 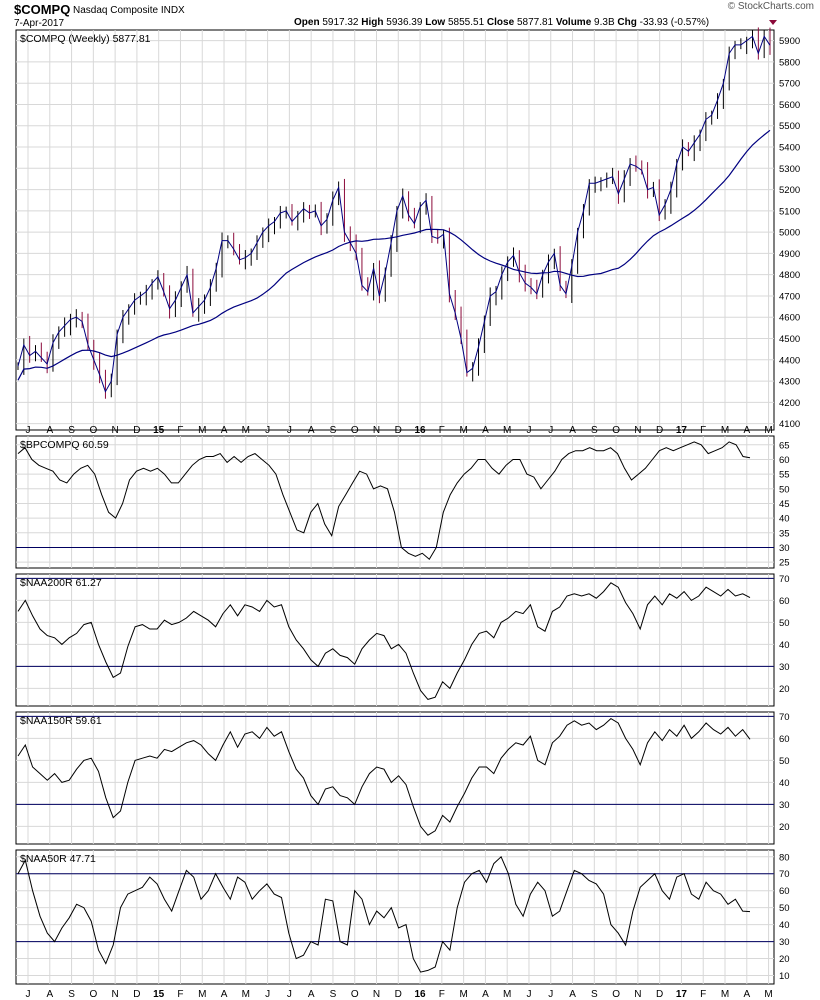 I want to click on y-tick-label: 55, so click(x=784, y=475).